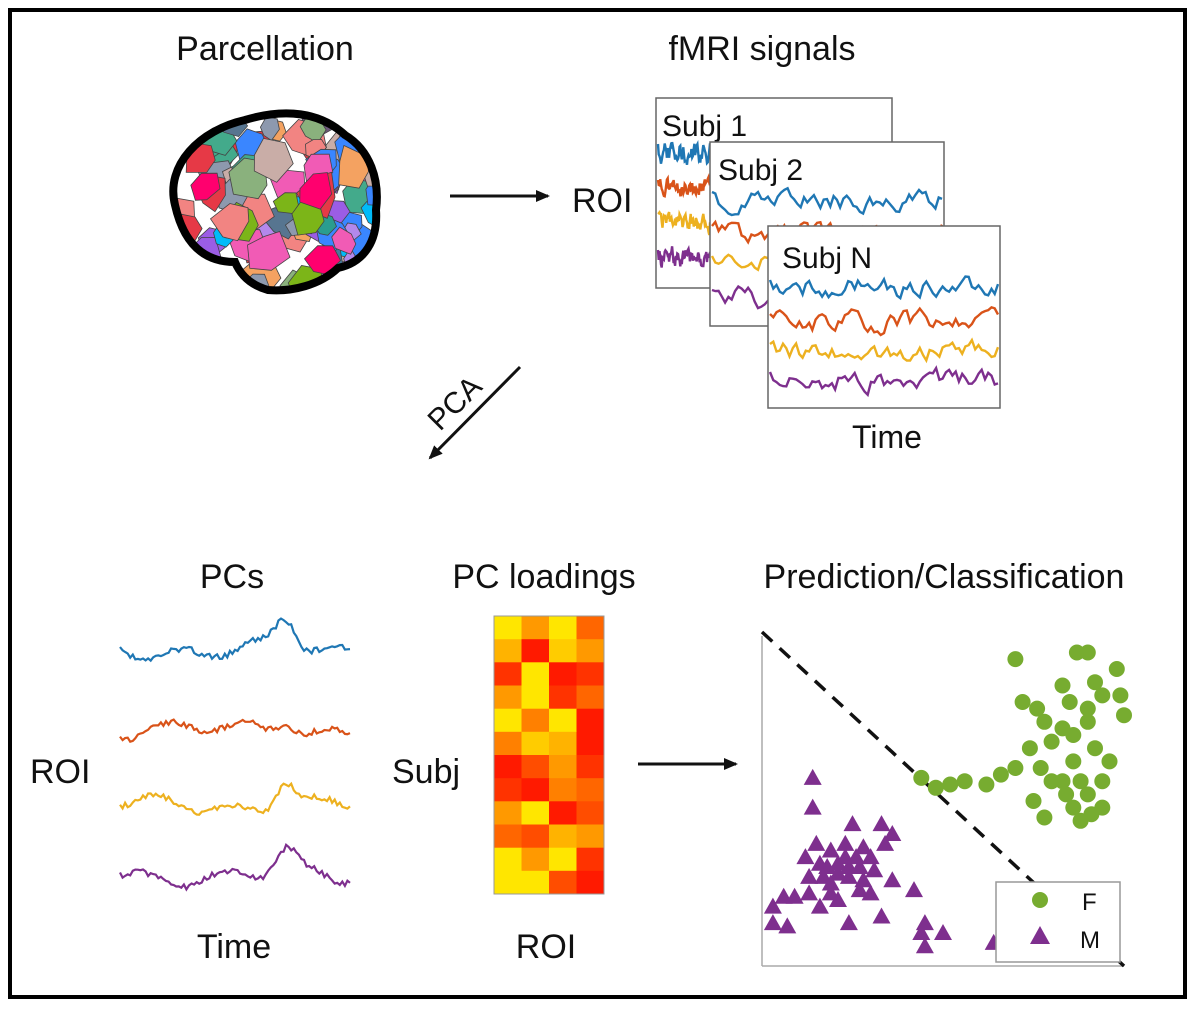 This screenshot has width=1195, height=1012. I want to click on legend-f-marker, so click(1040, 900).